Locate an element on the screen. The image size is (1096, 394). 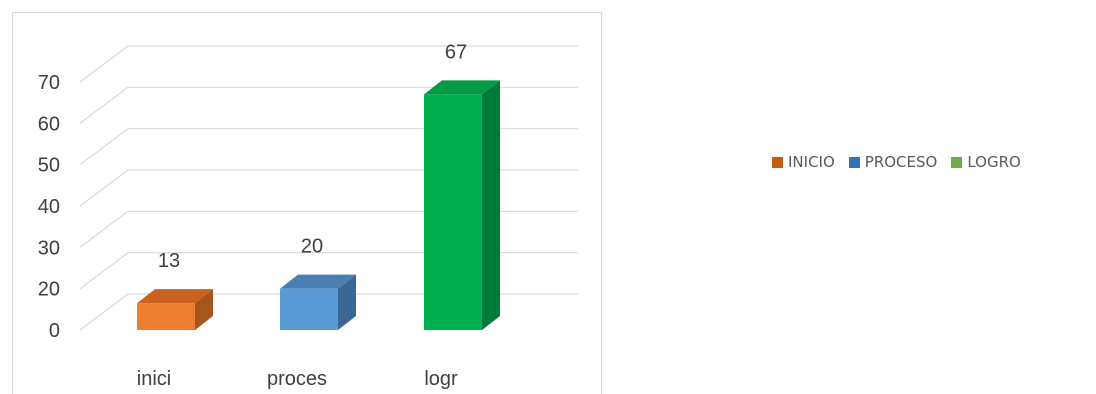
bar-inici is located at coordinates (175, 309).